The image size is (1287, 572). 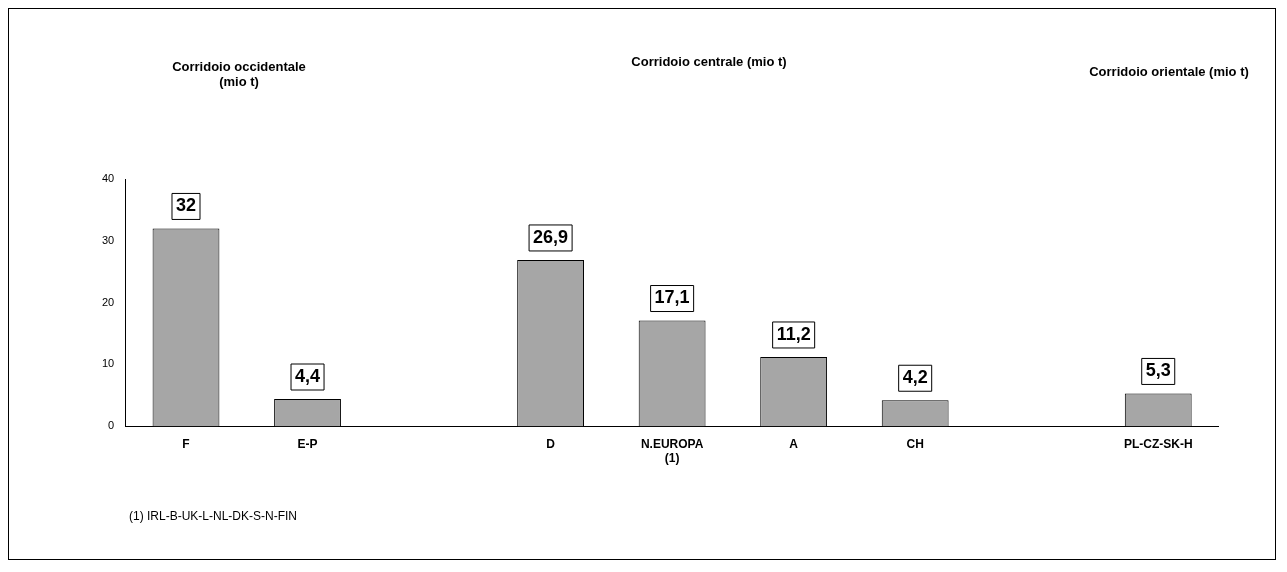 What do you see at coordinates (108, 178) in the screenshot?
I see `y-tick-label: 40` at bounding box center [108, 178].